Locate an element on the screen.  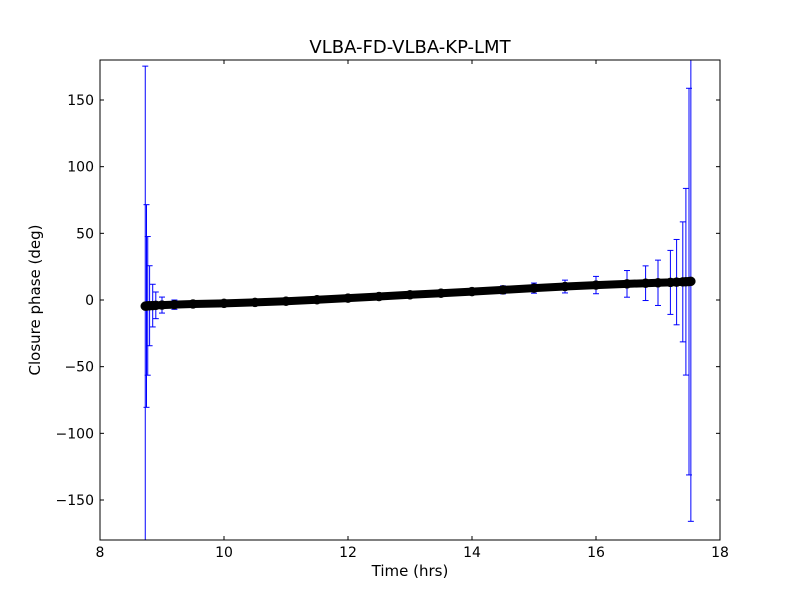
x-axis-label: Time (hrs) is located at coordinates (410, 571).